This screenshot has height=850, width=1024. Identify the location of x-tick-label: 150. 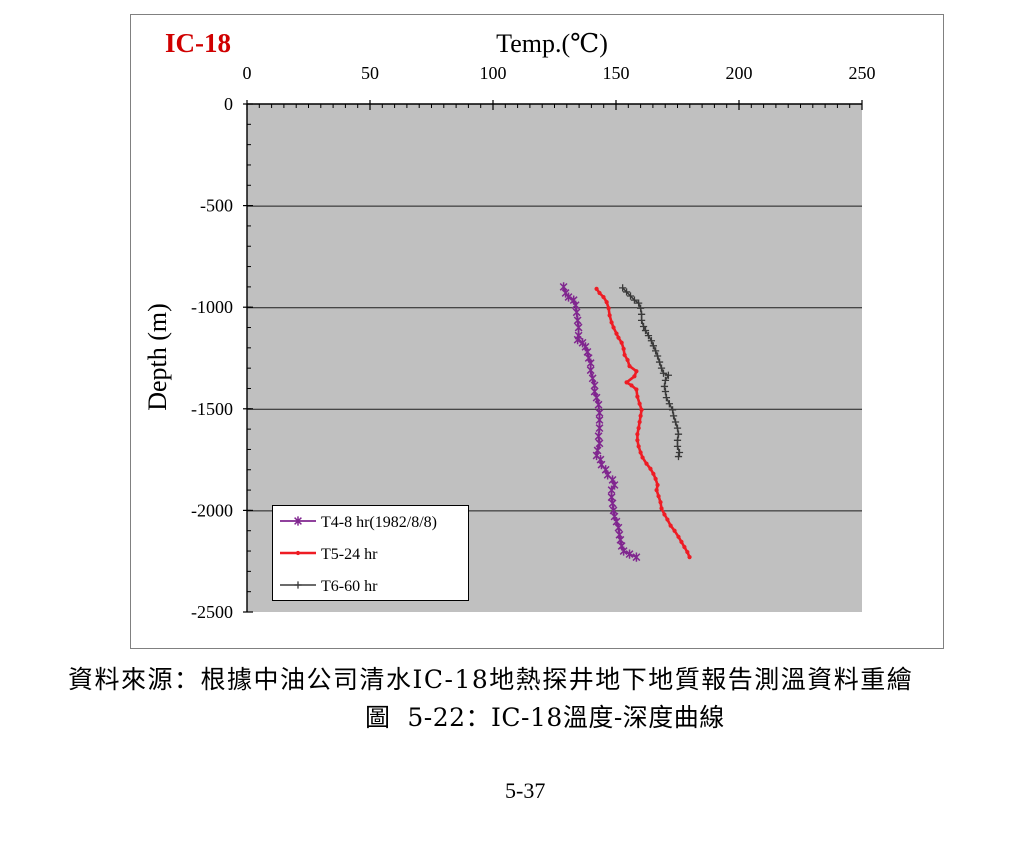
(616, 73).